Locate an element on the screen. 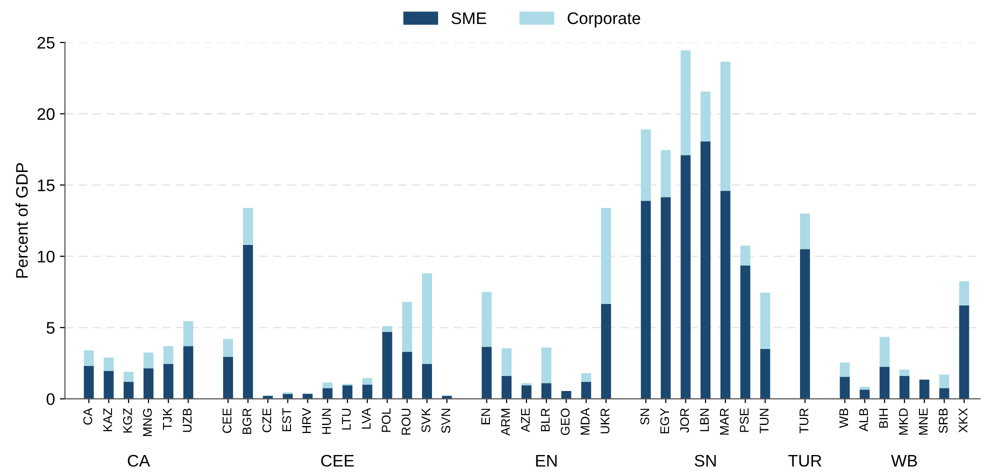 This screenshot has height=472, width=984. text: CEE is located at coordinates (337, 460).